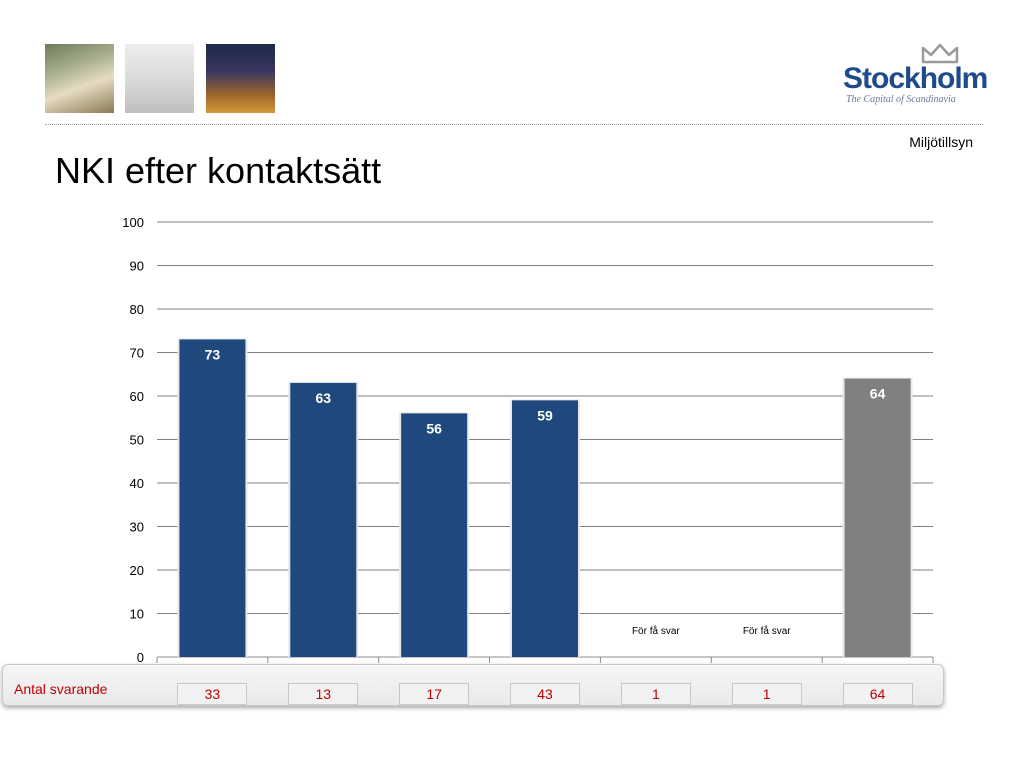 Image resolution: width=1024 pixels, height=768 pixels. Describe the element at coordinates (133, 222) in the screenshot. I see `y-tick-label: 100` at that location.